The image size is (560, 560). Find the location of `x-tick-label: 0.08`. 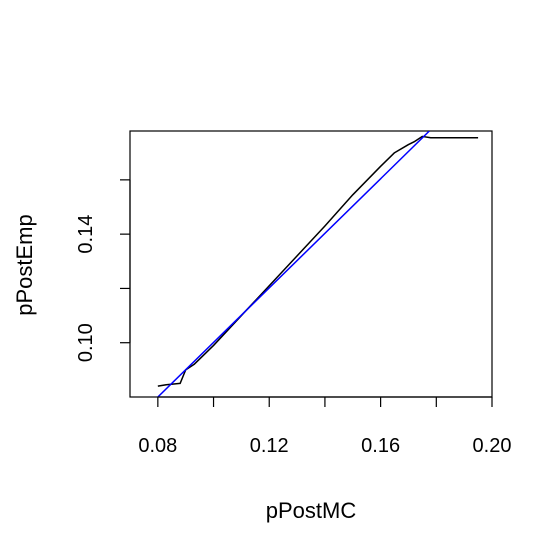

x-tick-label: 0.08 is located at coordinates (157, 446).